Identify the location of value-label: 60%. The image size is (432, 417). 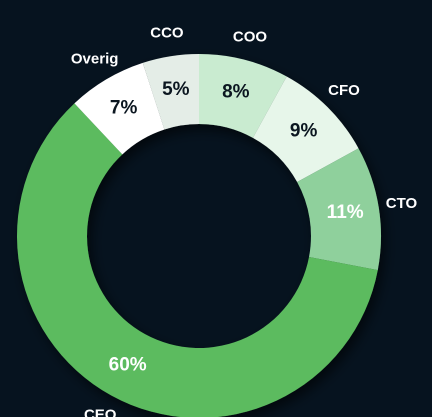
(128, 365).